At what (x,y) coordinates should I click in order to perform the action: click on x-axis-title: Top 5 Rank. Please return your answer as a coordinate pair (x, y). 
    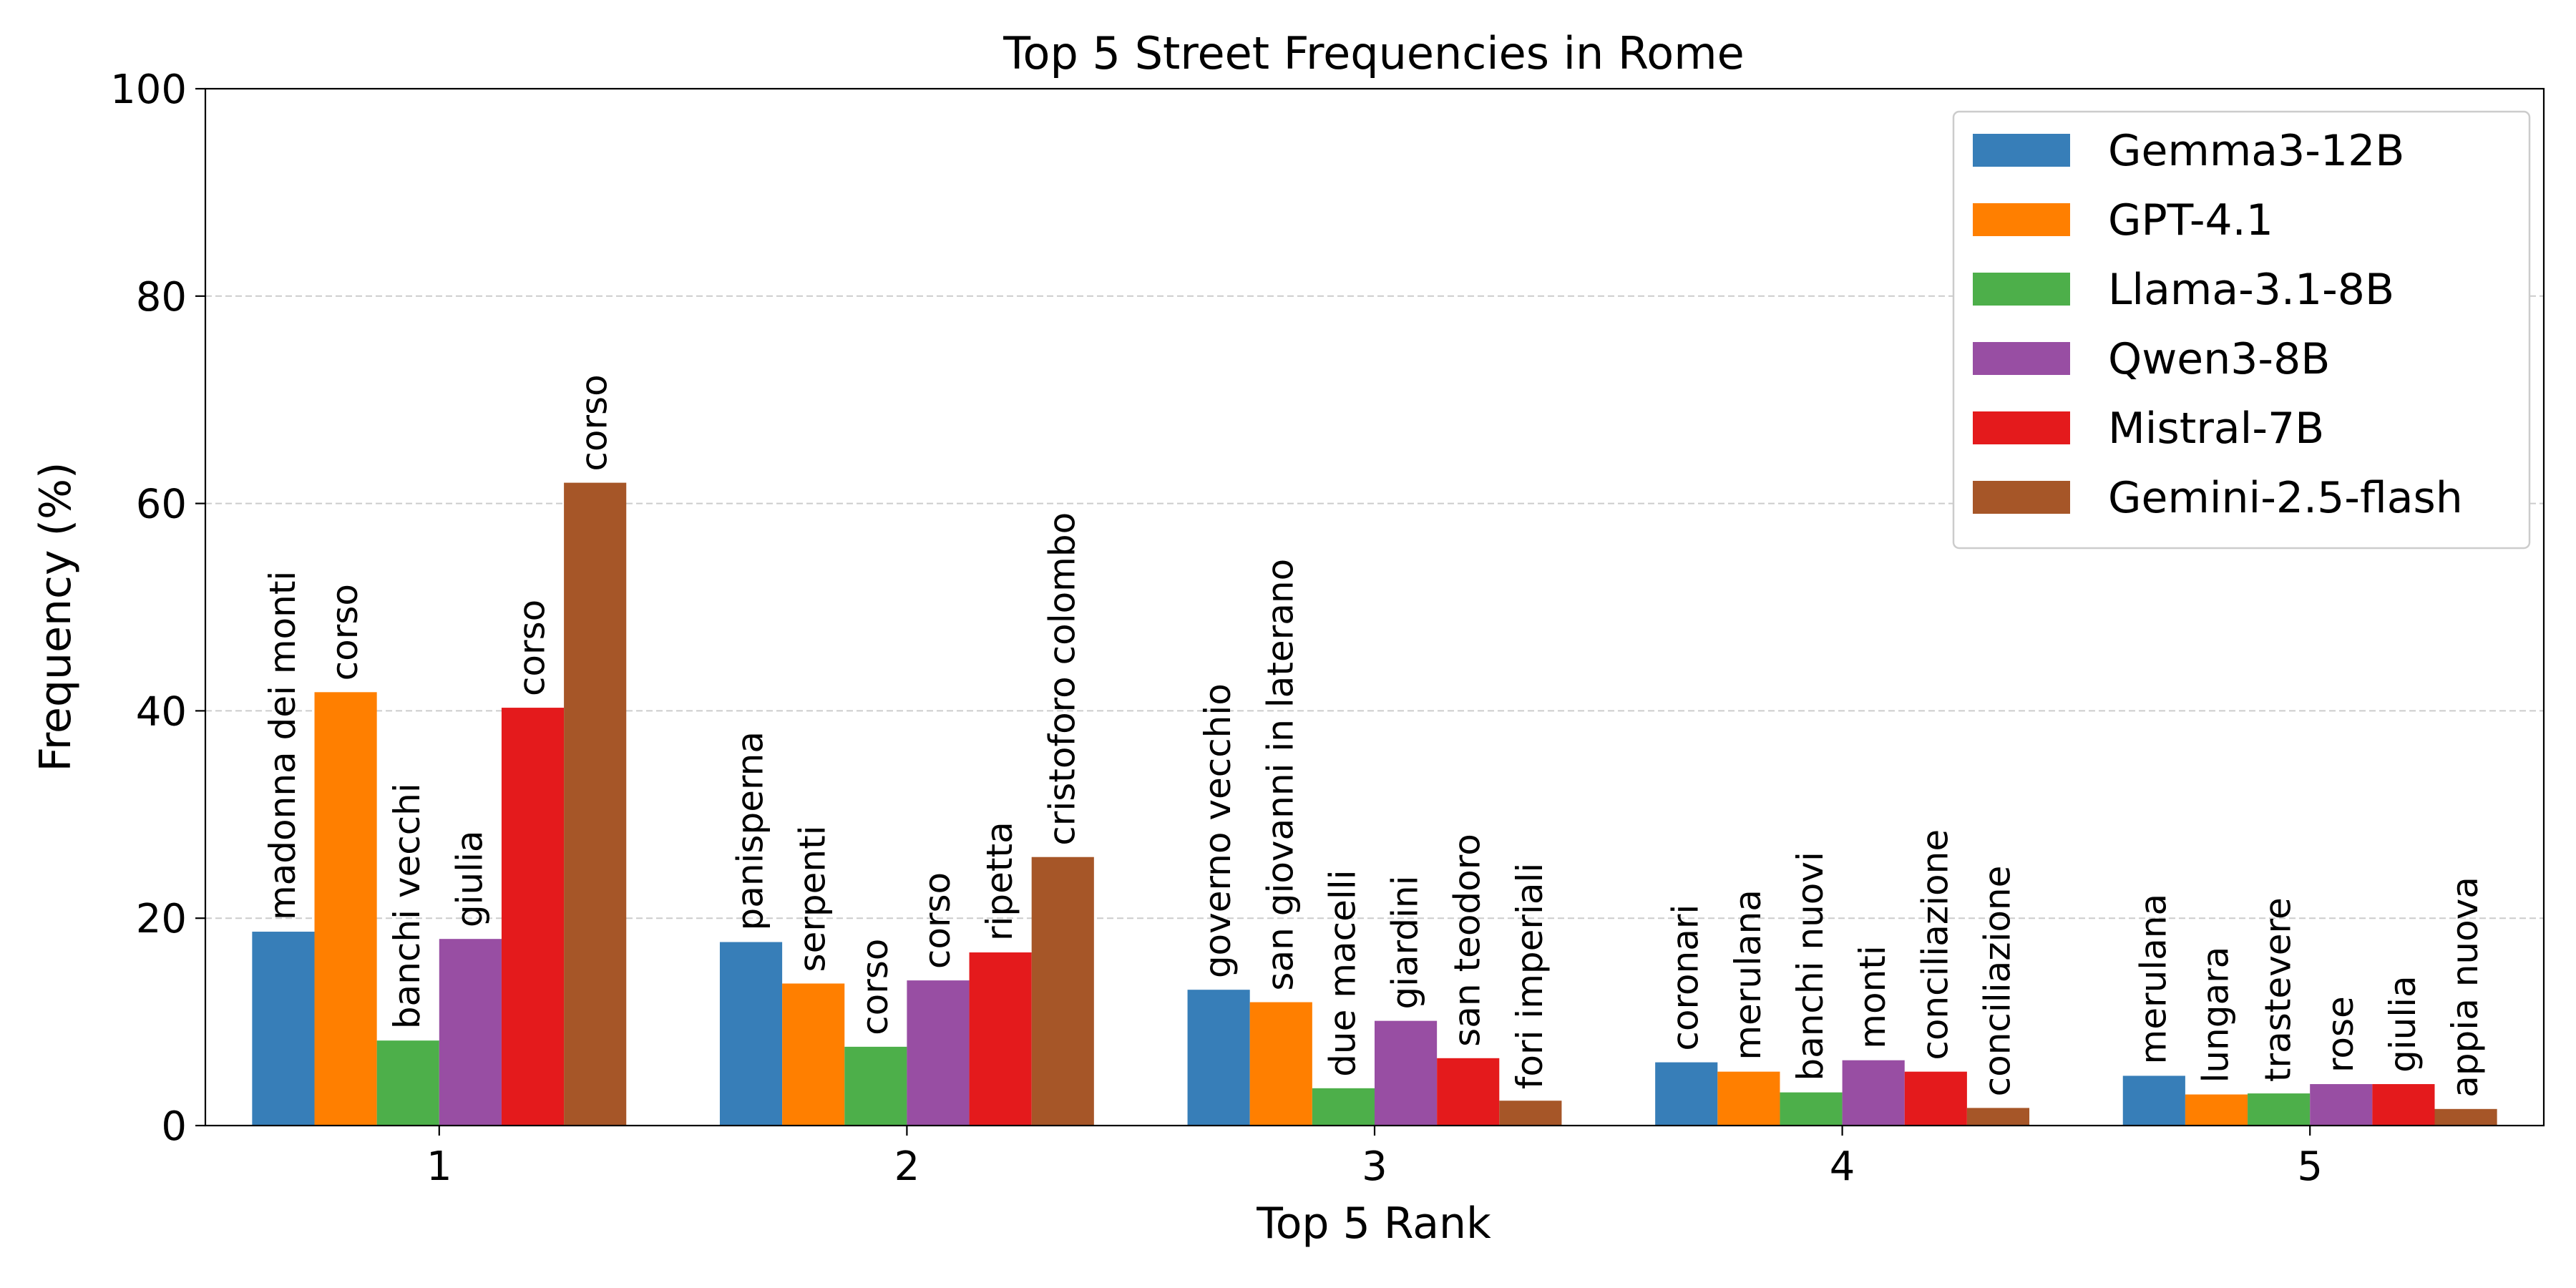
    Looking at the image, I should click on (1373, 1224).